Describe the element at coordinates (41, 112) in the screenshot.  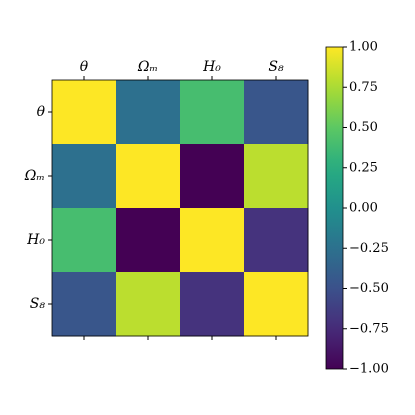
I see `y-tick-label: θ` at that location.